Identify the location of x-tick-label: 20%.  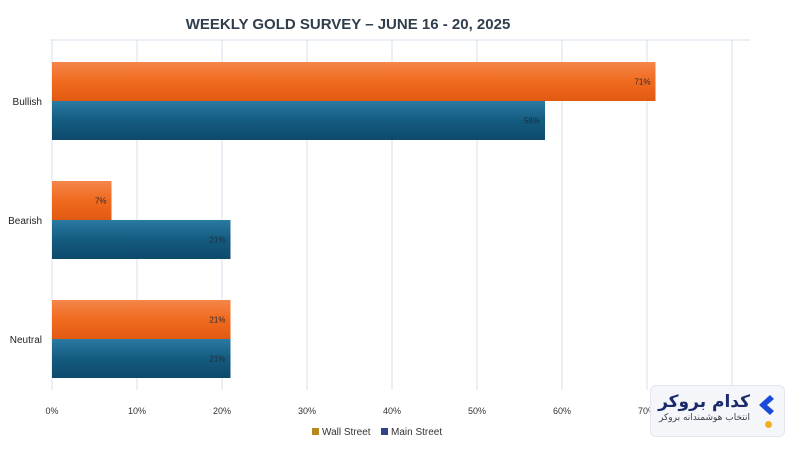
(222, 411).